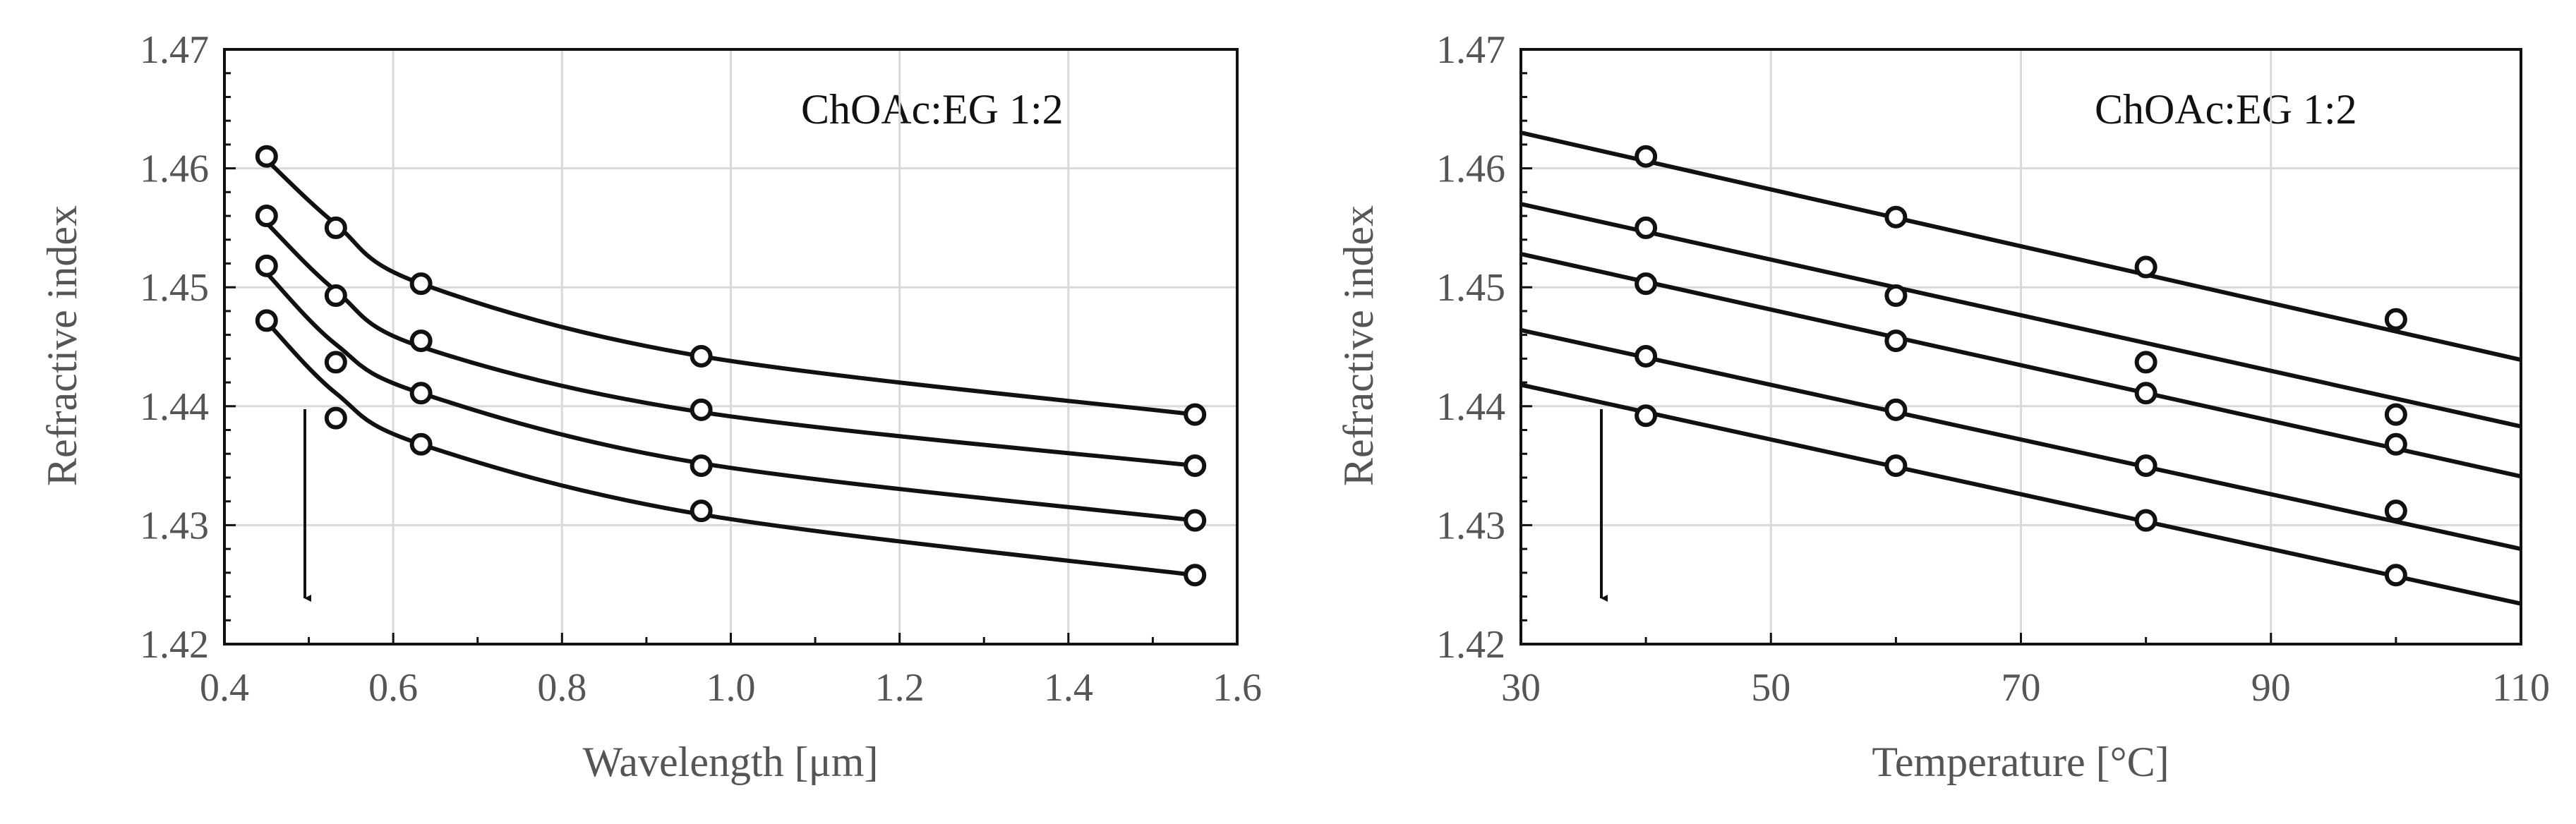  I want to click on x-tick-label: 1.2, so click(900, 688).